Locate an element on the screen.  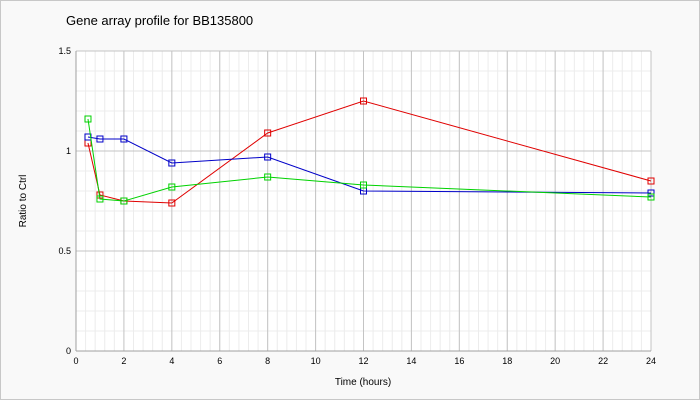
y-tick-labels: 0 0.5 1 1.5 is located at coordinates (64, 201).